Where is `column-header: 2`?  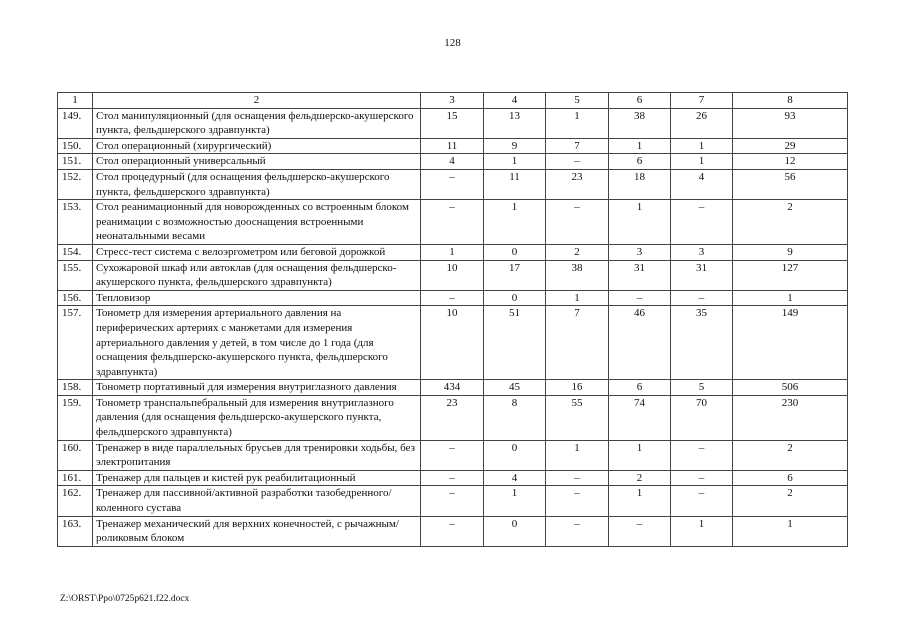 column-header: 2 is located at coordinates (256, 100).